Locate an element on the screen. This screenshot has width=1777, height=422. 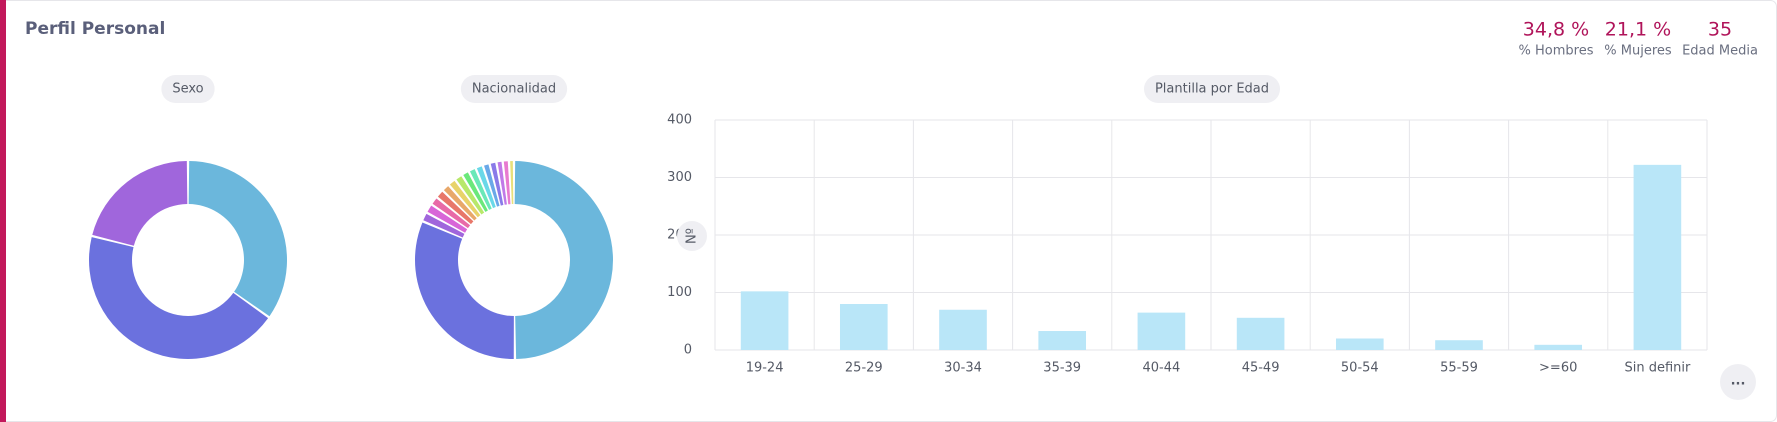
y-axis-label: Nº is located at coordinates (692, 236).